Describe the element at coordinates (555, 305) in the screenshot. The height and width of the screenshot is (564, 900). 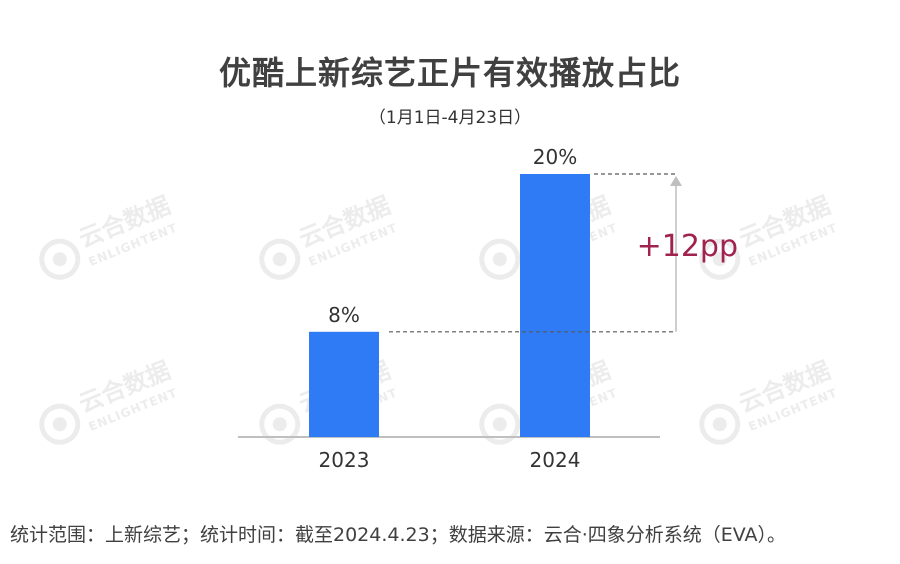
I see `bar-2024` at that location.